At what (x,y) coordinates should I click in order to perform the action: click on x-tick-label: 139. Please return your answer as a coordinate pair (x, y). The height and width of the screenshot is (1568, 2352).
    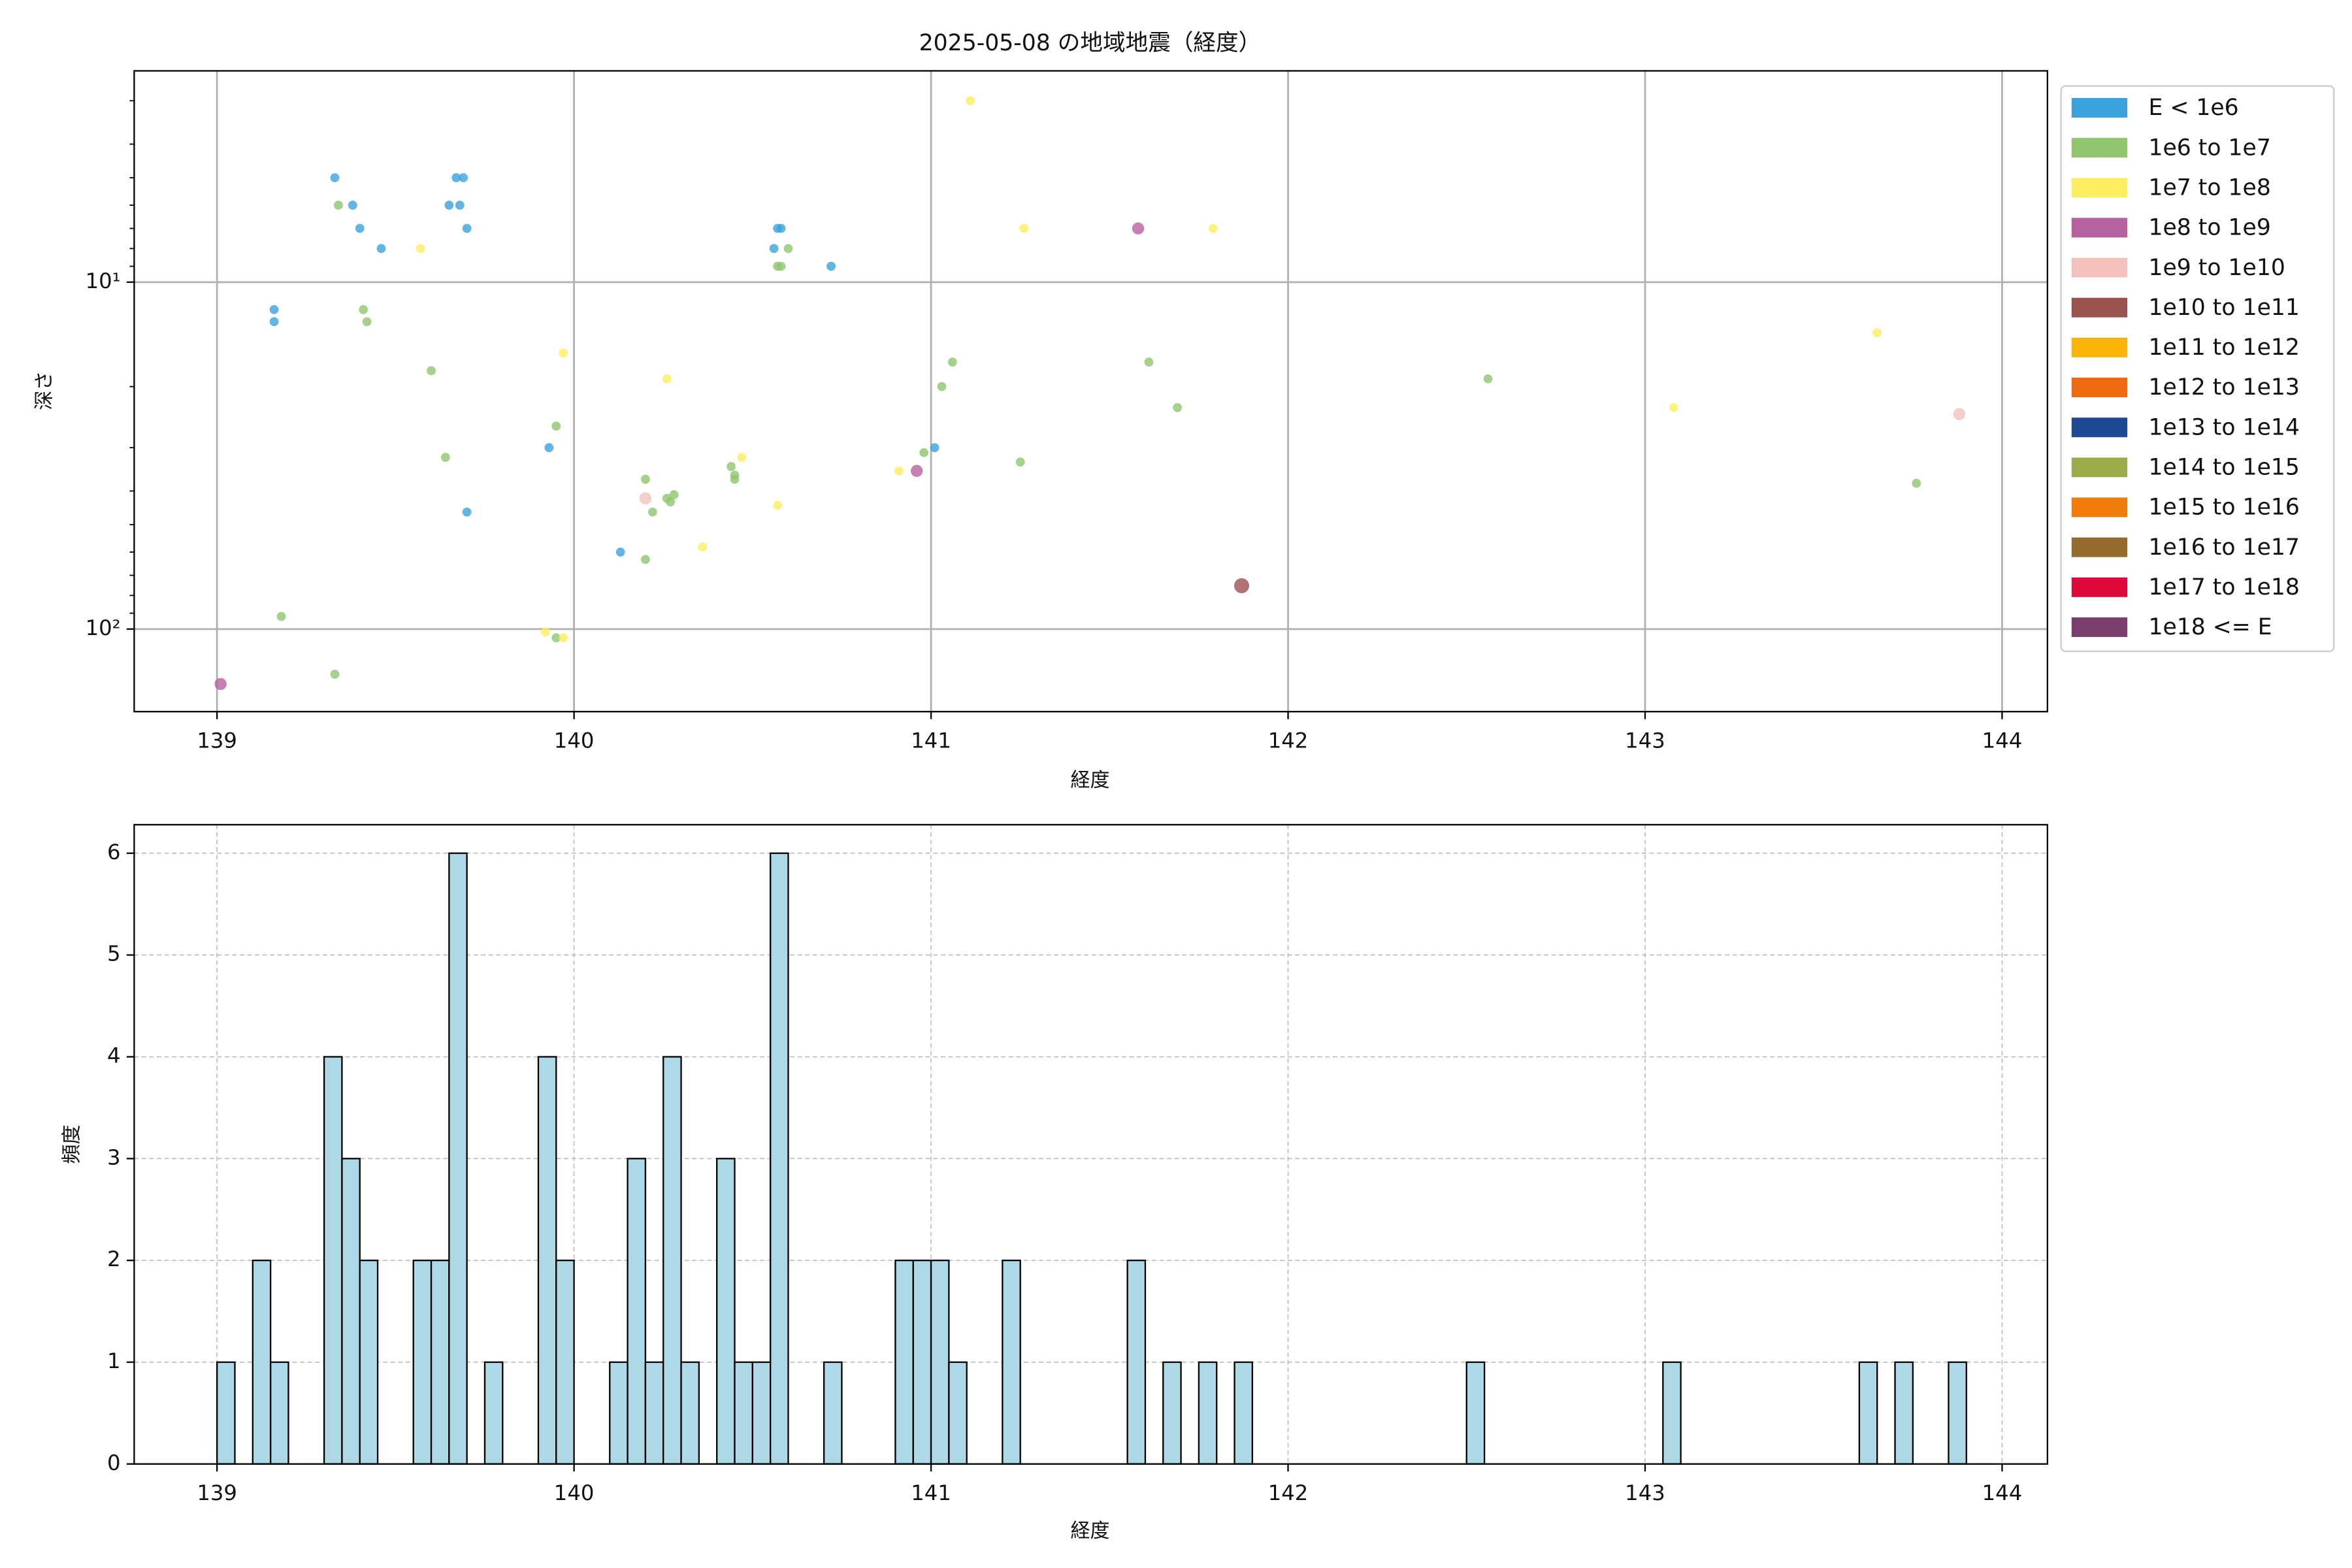
    Looking at the image, I should click on (217, 740).